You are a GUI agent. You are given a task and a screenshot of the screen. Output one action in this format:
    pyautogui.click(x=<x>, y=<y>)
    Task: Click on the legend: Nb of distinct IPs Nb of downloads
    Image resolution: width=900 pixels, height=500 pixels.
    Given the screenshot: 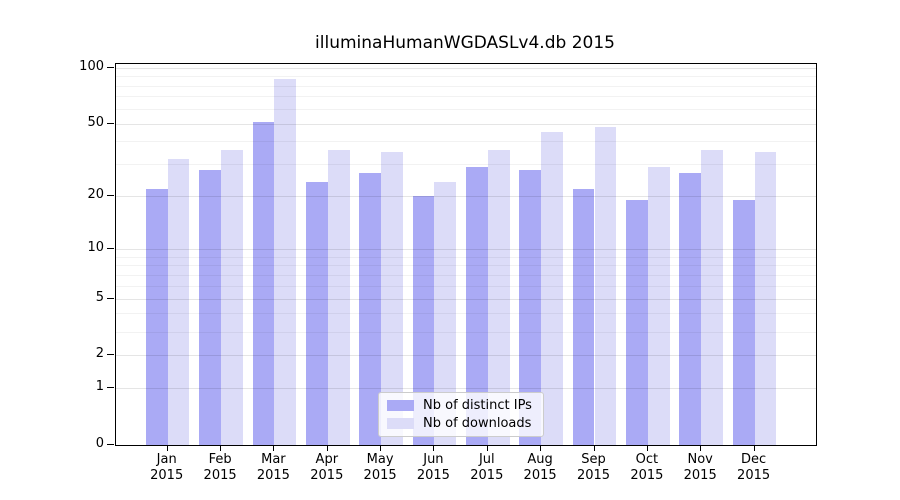 What is the action you would take?
    pyautogui.click(x=461, y=414)
    